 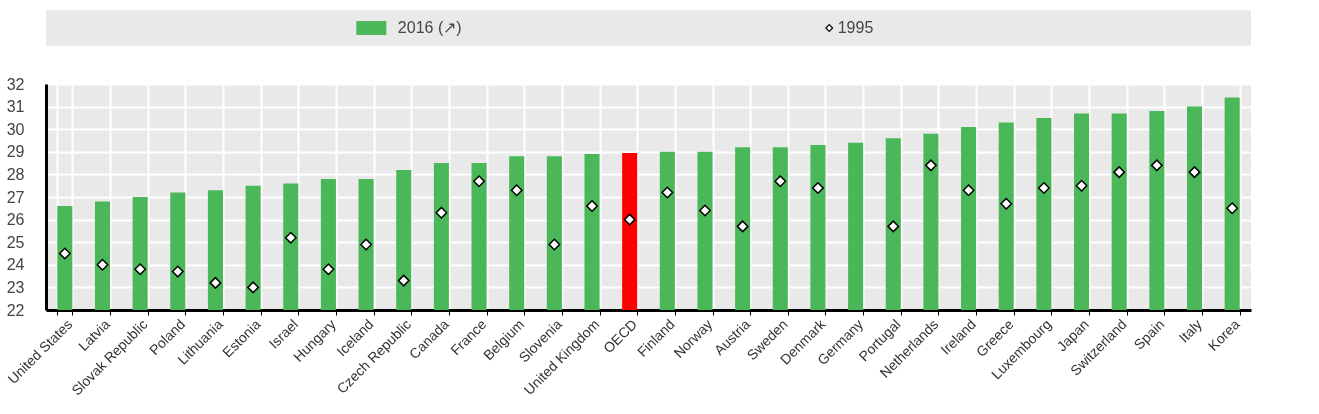 I want to click on legend-label: 2016 (↗), so click(x=429, y=27).